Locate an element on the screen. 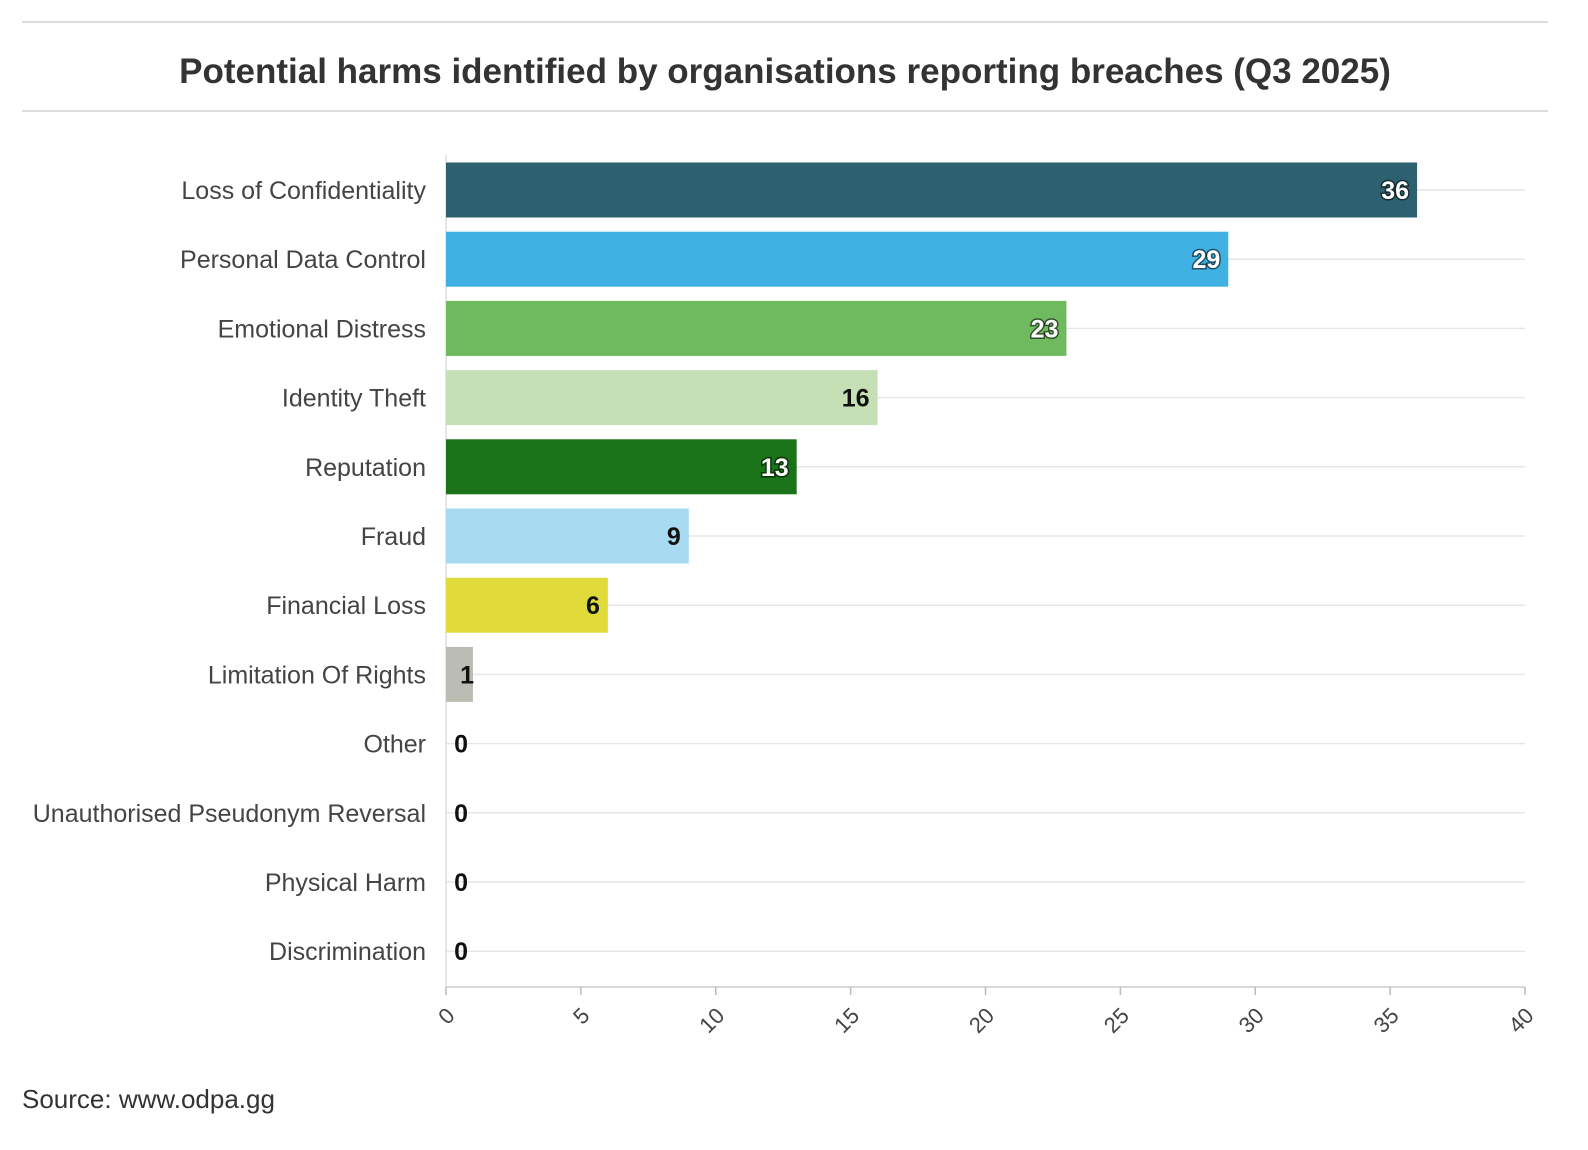 This screenshot has height=1150, width=1588. category-label: Other is located at coordinates (394, 745).